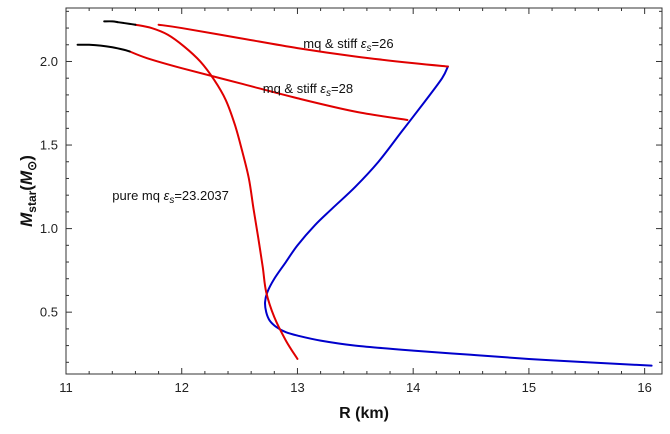 Image resolution: width=670 pixels, height=434 pixels. What do you see at coordinates (308, 90) in the screenshot?
I see `curve-annotation: mq & stiff εs=28` at bounding box center [308, 90].